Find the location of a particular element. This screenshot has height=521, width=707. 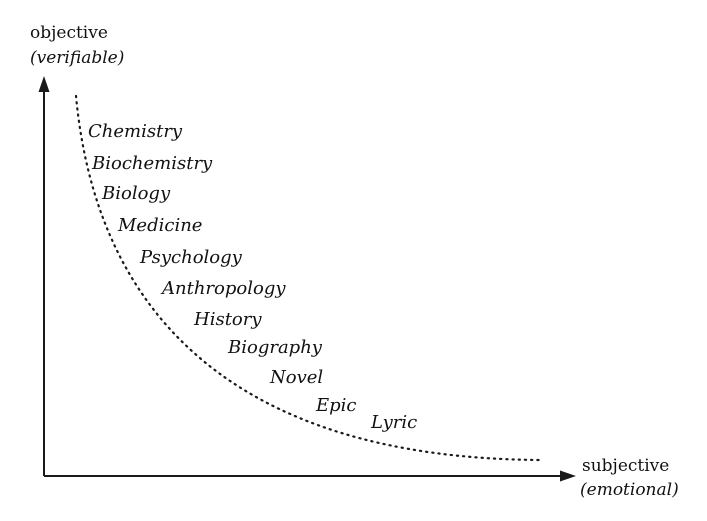

term-chemistry: Chemistry is located at coordinates (135, 131).